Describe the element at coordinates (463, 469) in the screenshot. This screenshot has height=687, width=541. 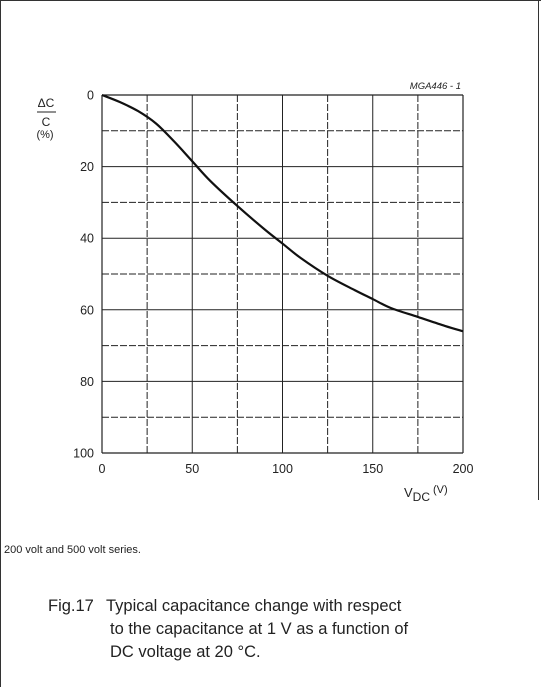
I see `x-tick-label: 200` at that location.